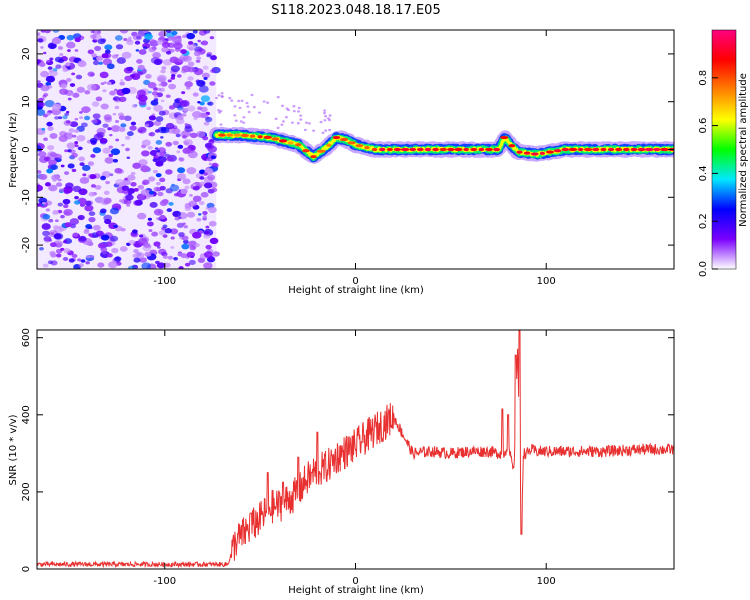  What do you see at coordinates (356, 290) in the screenshot?
I see `spectrogram-xlabel: Height of straight line (km)` at bounding box center [356, 290].